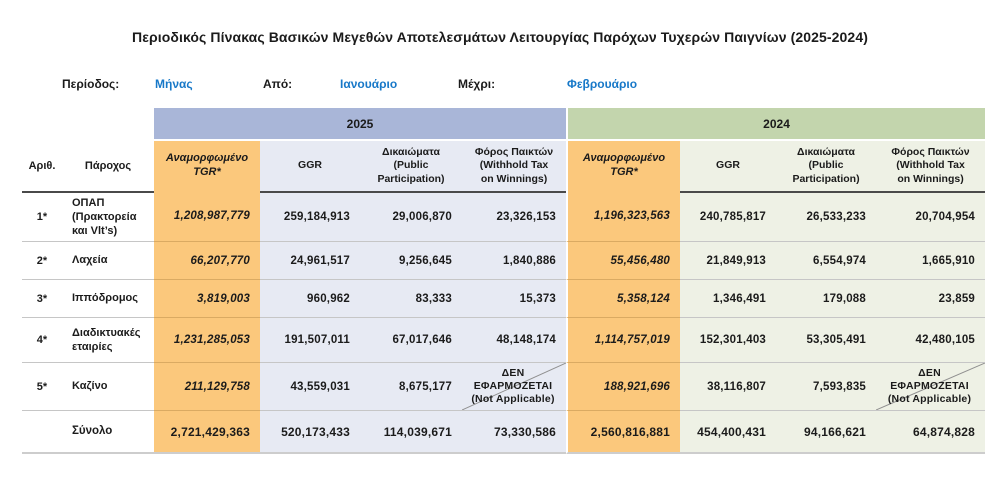 This screenshot has width=1000, height=500. Describe the element at coordinates (310, 260) in the screenshot. I see `value-cell: 24,961,517` at that location.